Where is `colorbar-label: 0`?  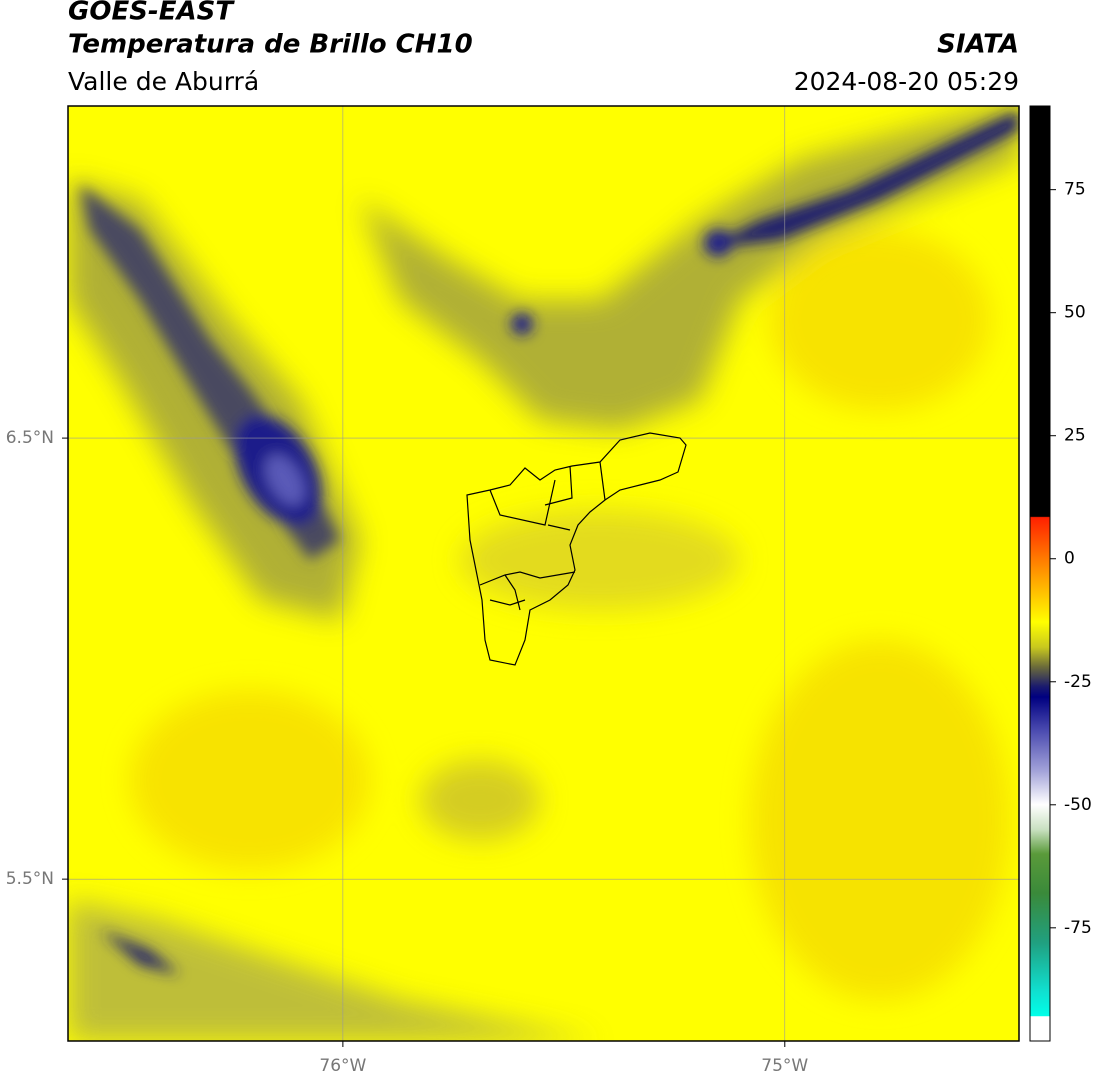
colorbar-label: 0 is located at coordinates (1069, 559).